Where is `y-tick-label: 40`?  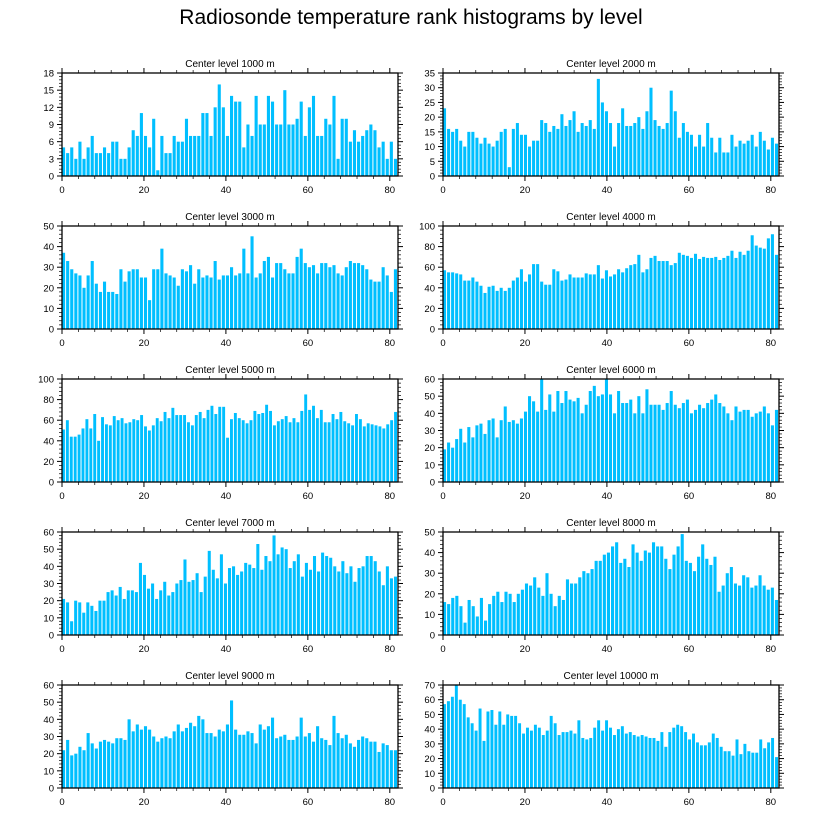 y-tick-label: 40 is located at coordinates (429, 414).